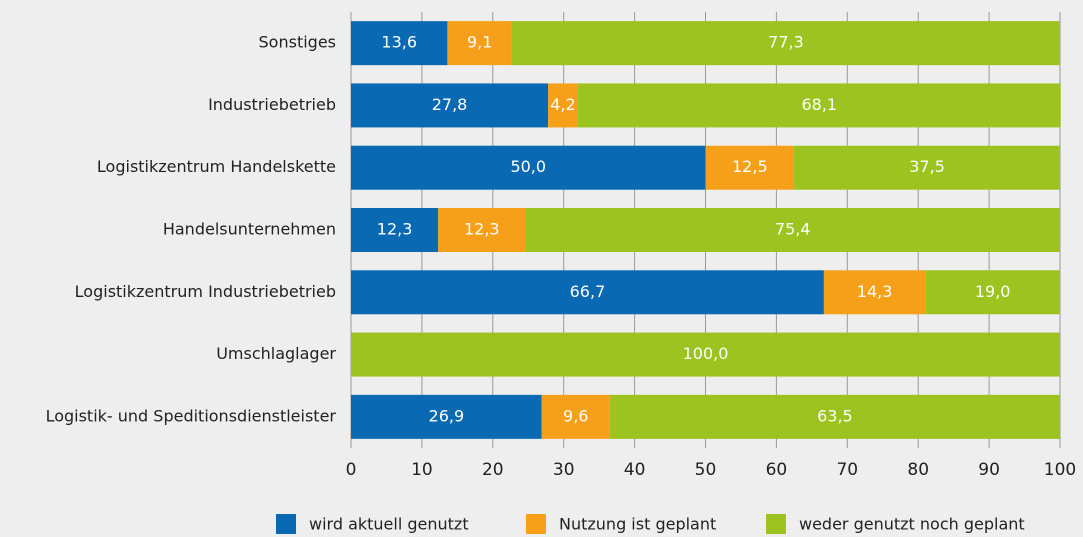 This screenshot has height=537, width=1083. I want to click on y-tick-label: Logistikzentrum Handelskette, so click(216, 166).